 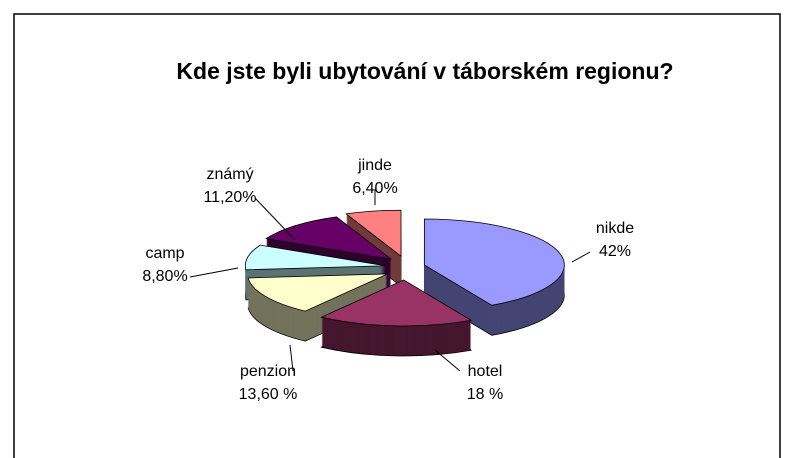 What do you see at coordinates (268, 371) in the screenshot?
I see `slice-label: penzion` at bounding box center [268, 371].